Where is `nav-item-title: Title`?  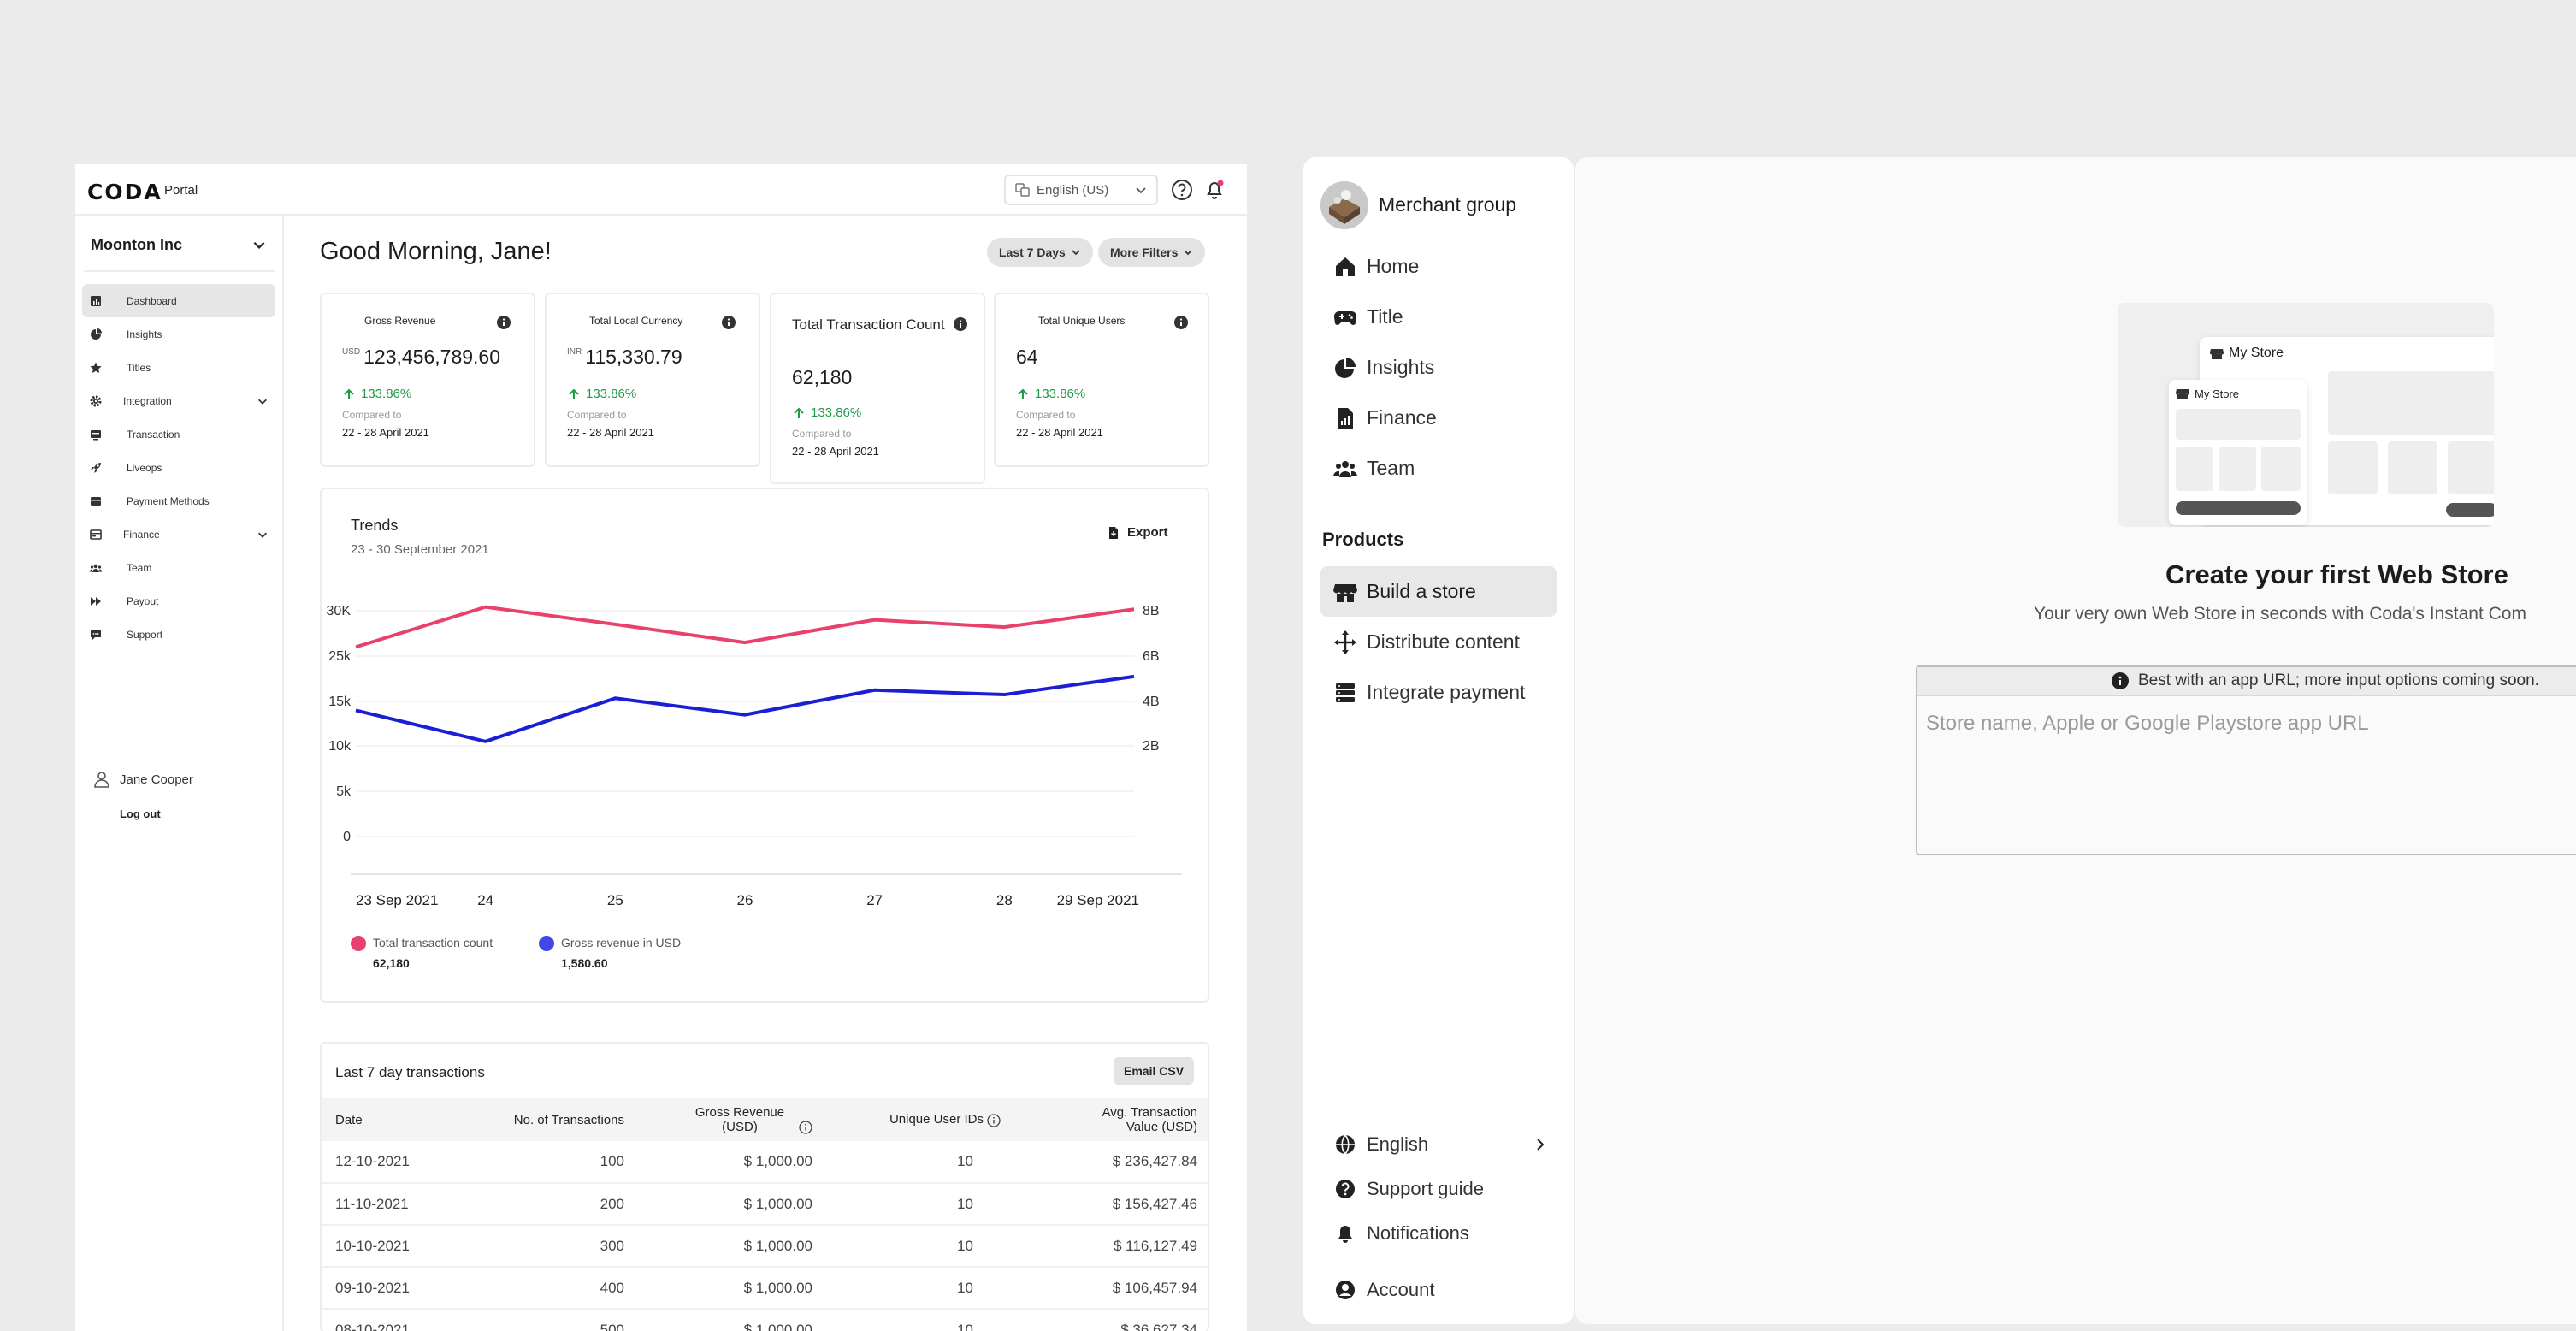 nav-item-title: Title is located at coordinates (1438, 317).